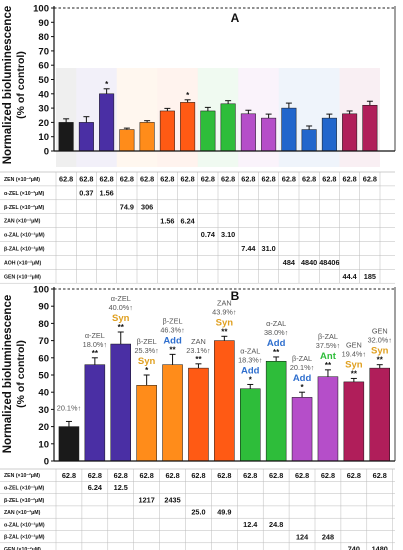 The width and height of the screenshot is (403, 550). What do you see at coordinates (22, 222) in the screenshot?
I see `table-row-label: ZAN (×10⁻²μM)` at bounding box center [22, 222].